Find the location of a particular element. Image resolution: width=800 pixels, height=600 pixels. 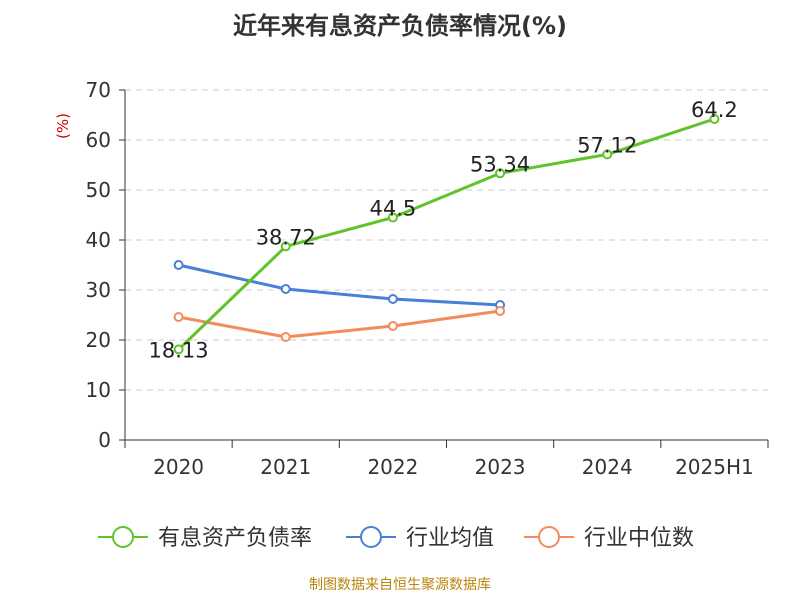

y-tick-label: 70 is located at coordinates (98, 90).